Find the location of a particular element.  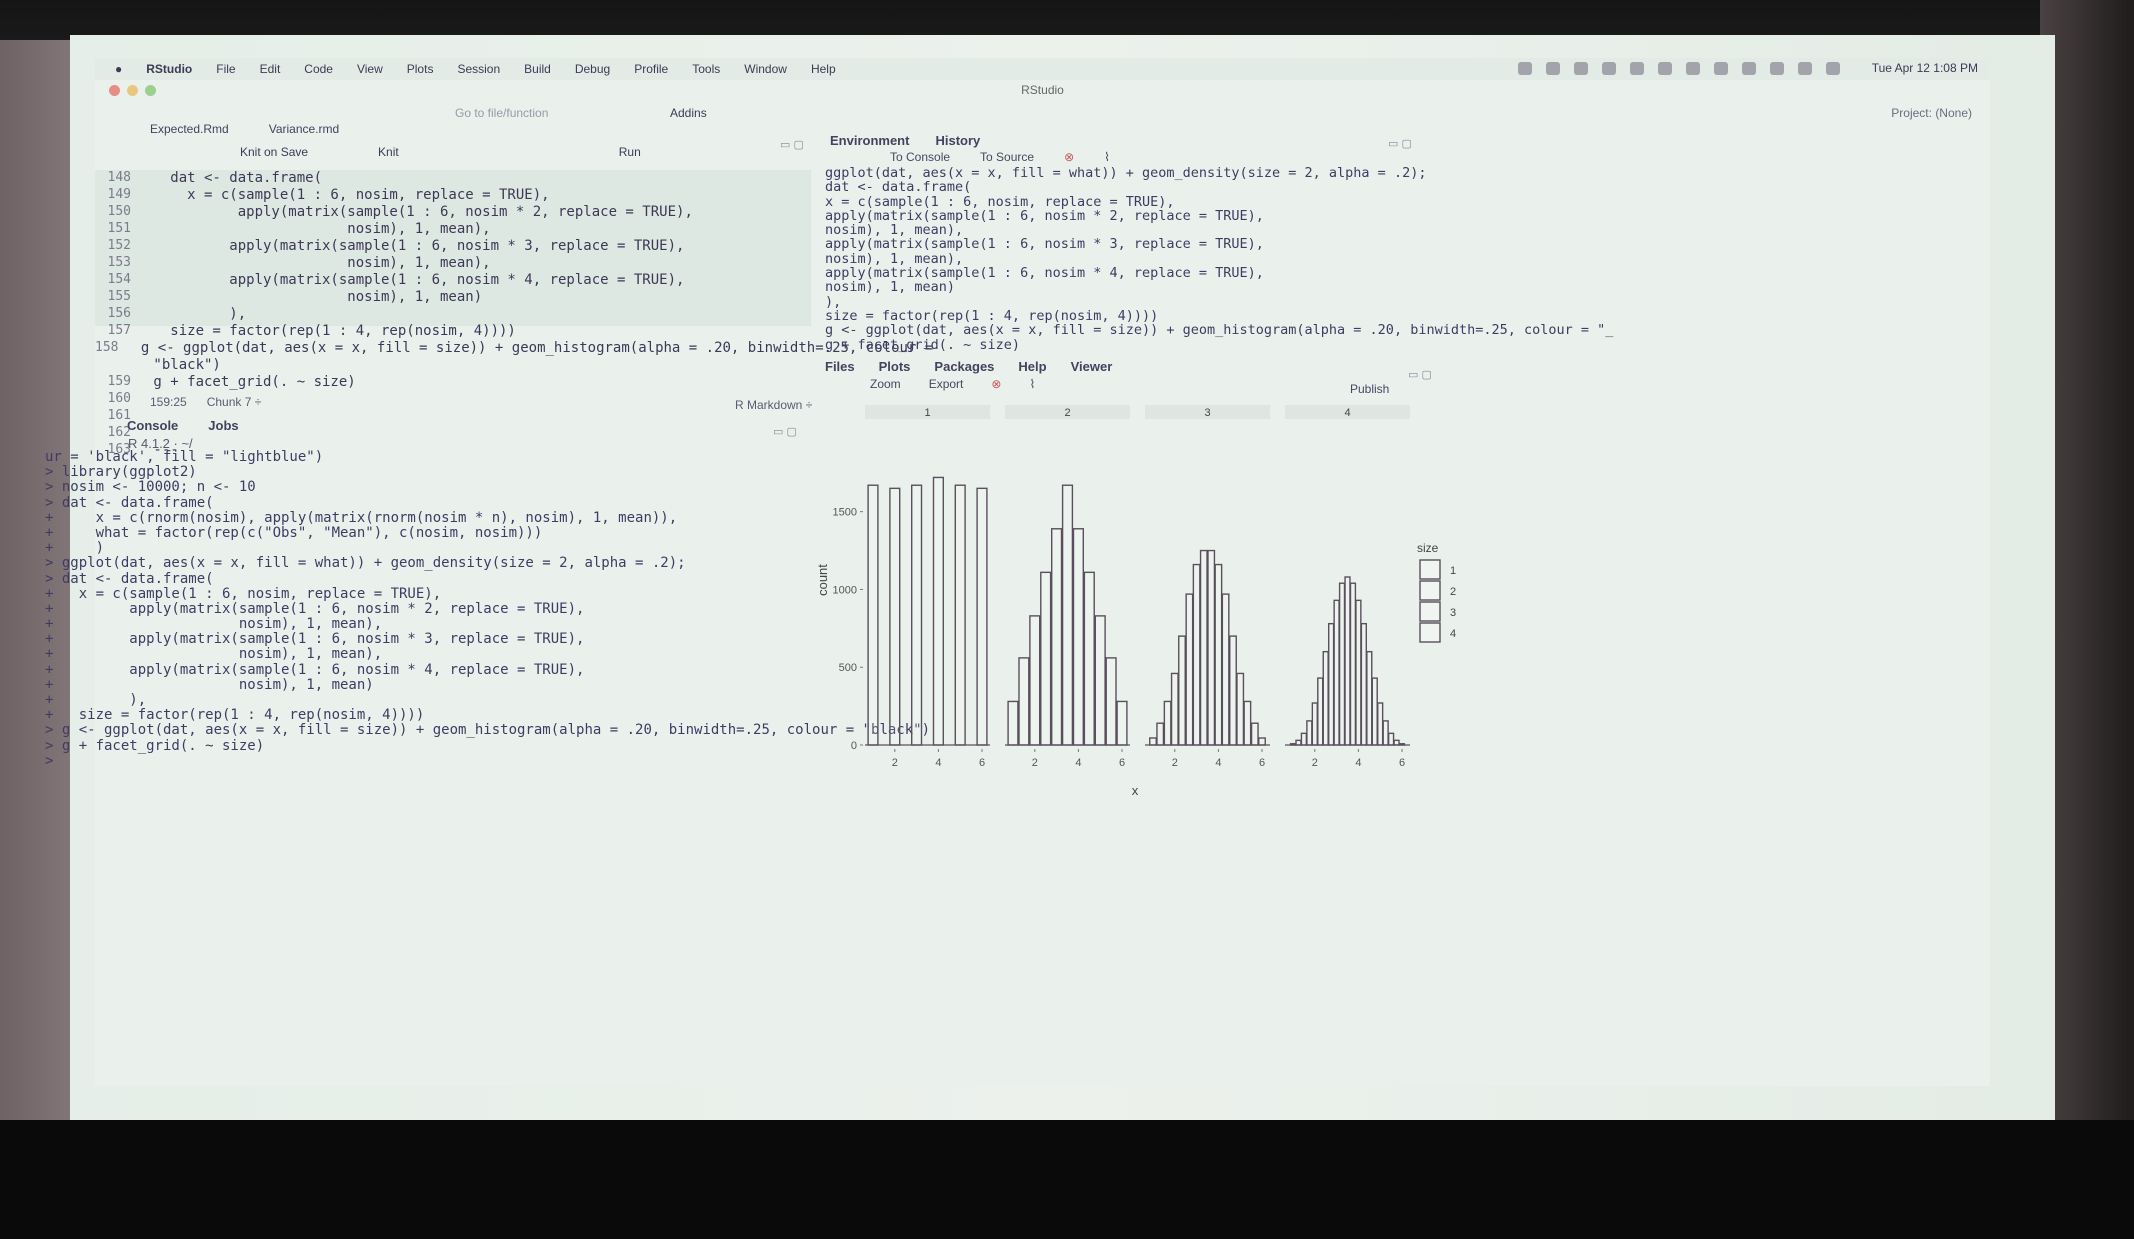

tab-help: Help is located at coordinates (1032, 366).